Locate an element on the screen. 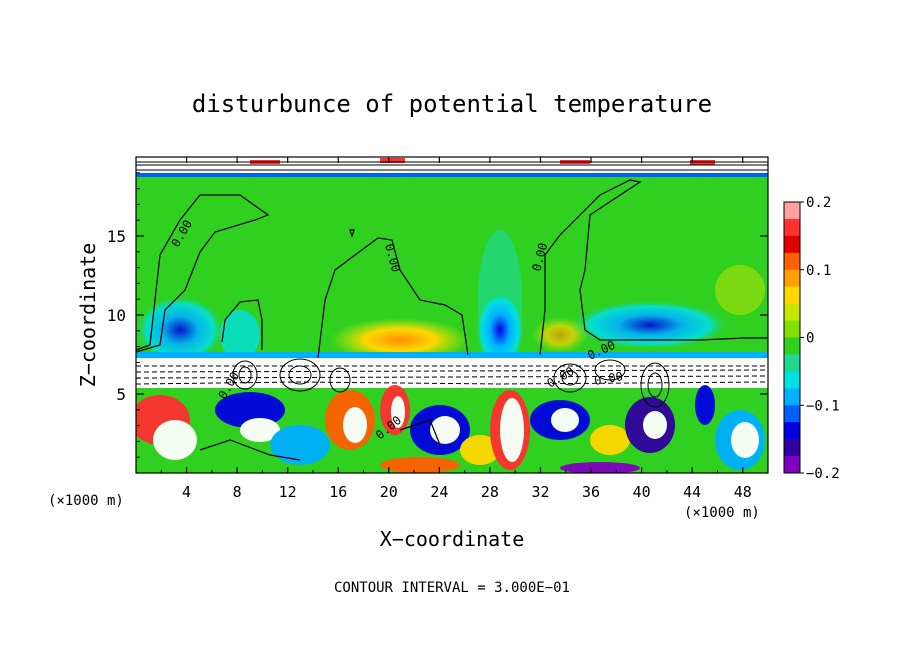 Image resolution: width=904 pixels, height=654 pixels. colorbar-tick-label: 0.1 is located at coordinates (818, 271).